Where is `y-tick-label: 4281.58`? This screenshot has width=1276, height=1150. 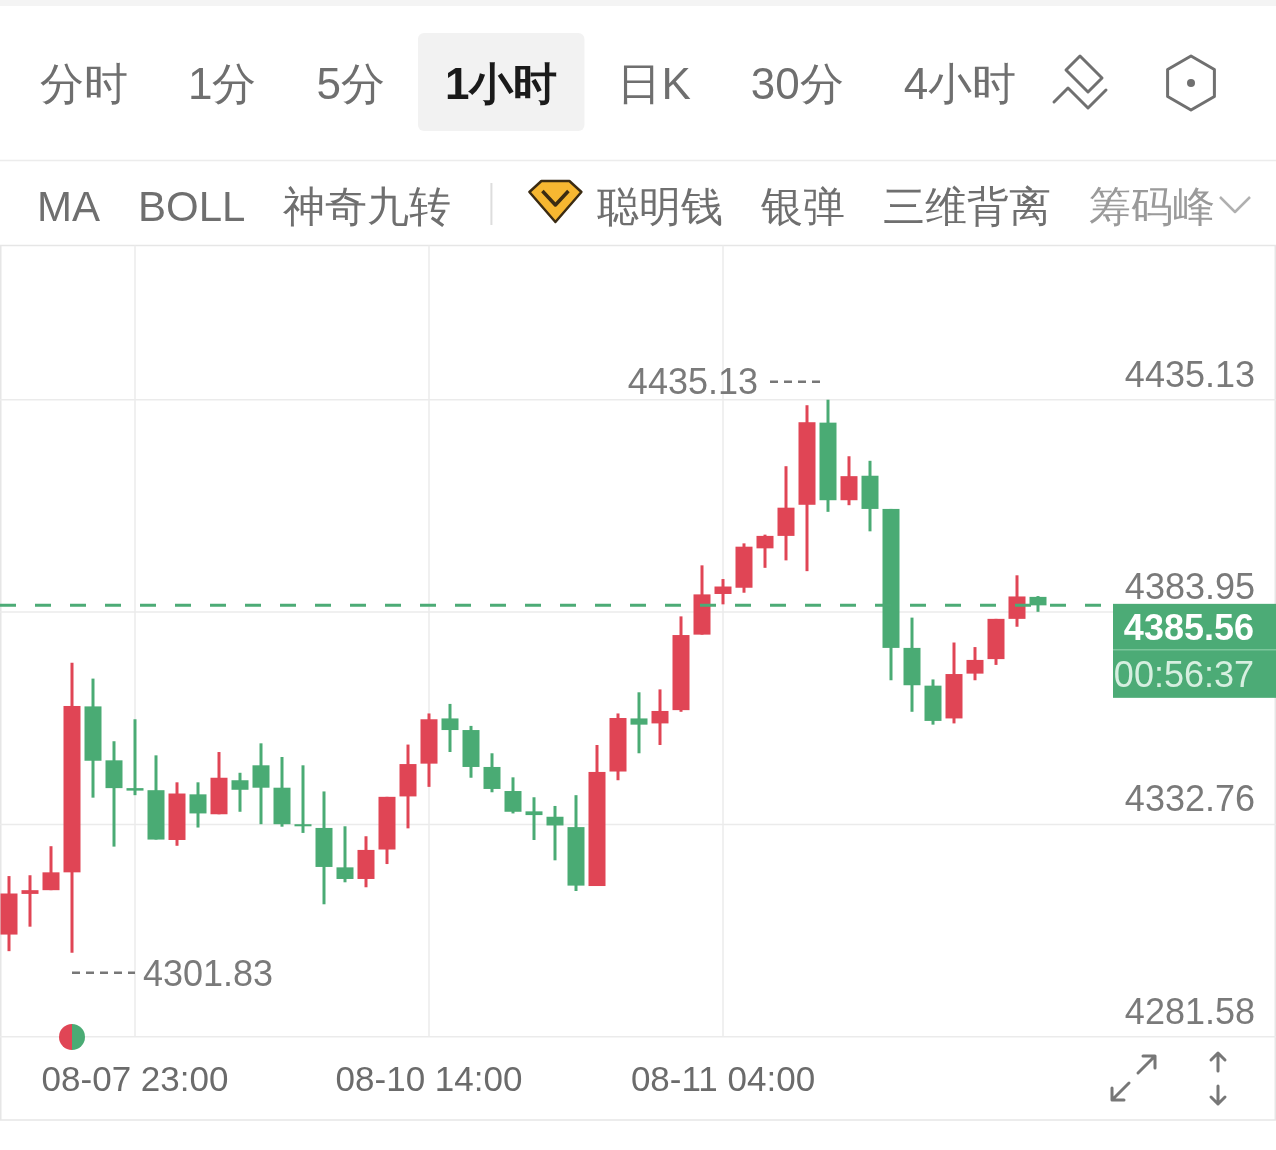 y-tick-label: 4281.58 is located at coordinates (1189, 1011).